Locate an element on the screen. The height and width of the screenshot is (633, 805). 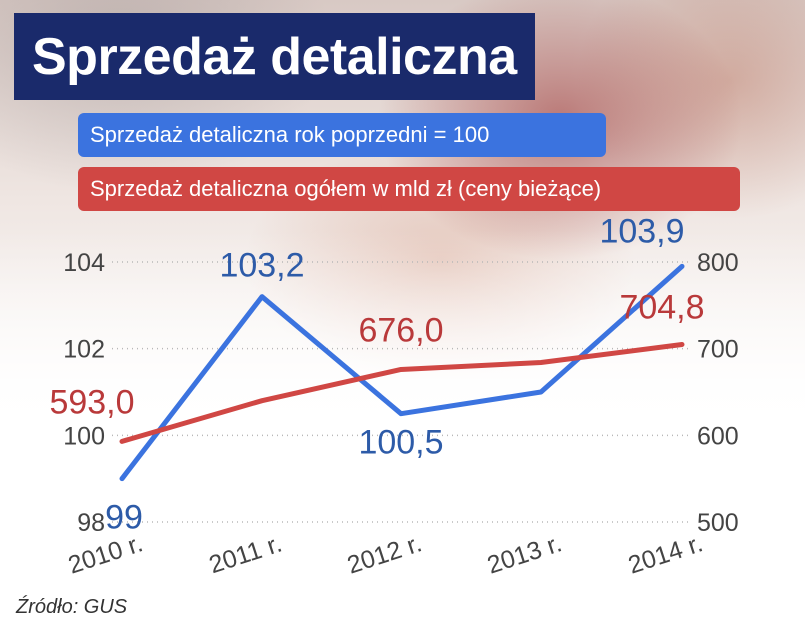
right-tick-label: 800 is located at coordinates (718, 263).